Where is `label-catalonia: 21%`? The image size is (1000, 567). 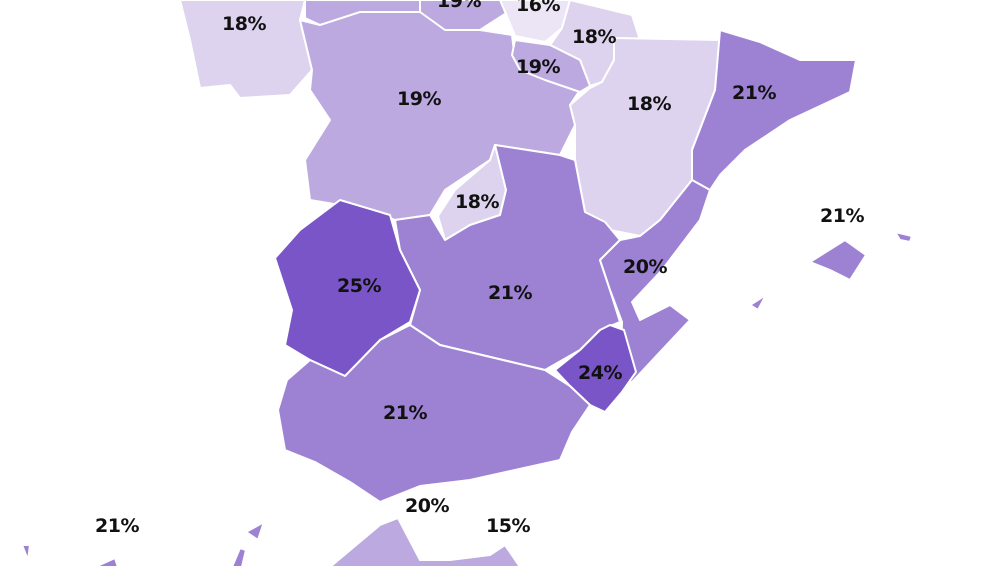
label-catalonia: 21% is located at coordinates (754, 93).